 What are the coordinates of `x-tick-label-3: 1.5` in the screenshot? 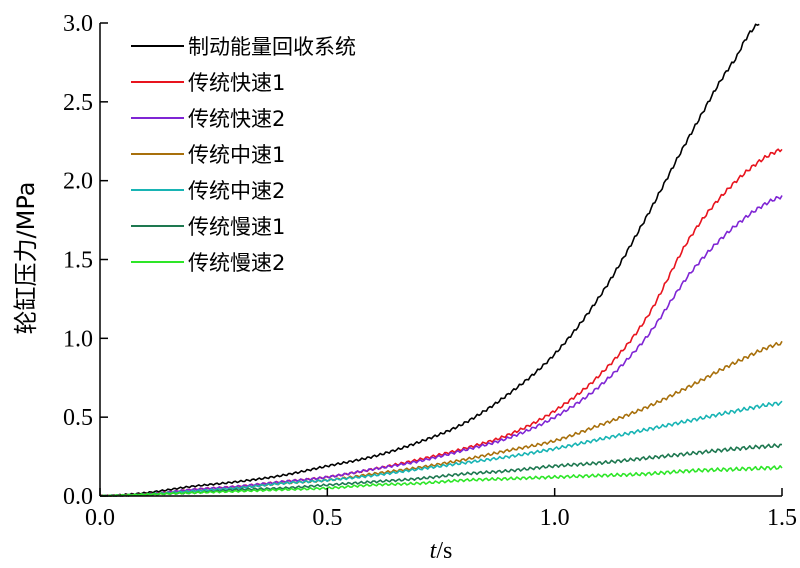 It's located at (782, 518).